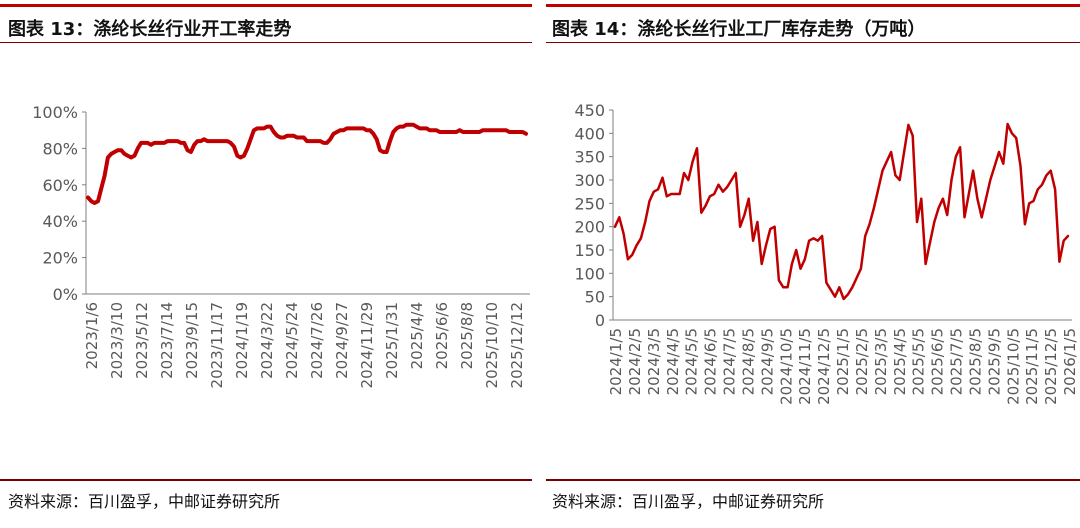 Image resolution: width=1080 pixels, height=528 pixels. What do you see at coordinates (919, 361) in the screenshot?
I see `x-tick-label: 2025/5/5` at bounding box center [919, 361].